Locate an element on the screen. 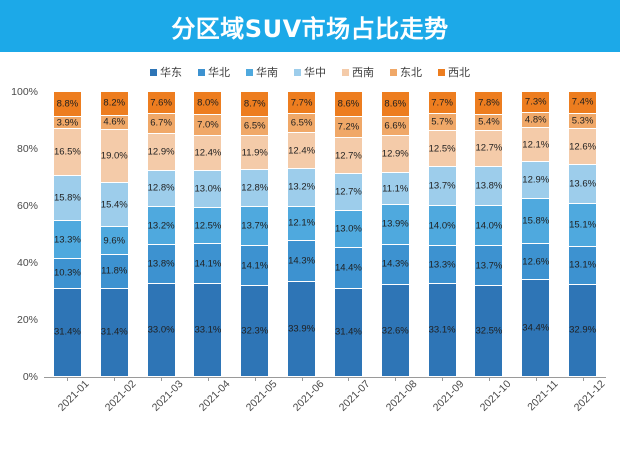 The width and height of the screenshot is (620, 465). bar-segment-华北: 12.6% is located at coordinates (536, 262).